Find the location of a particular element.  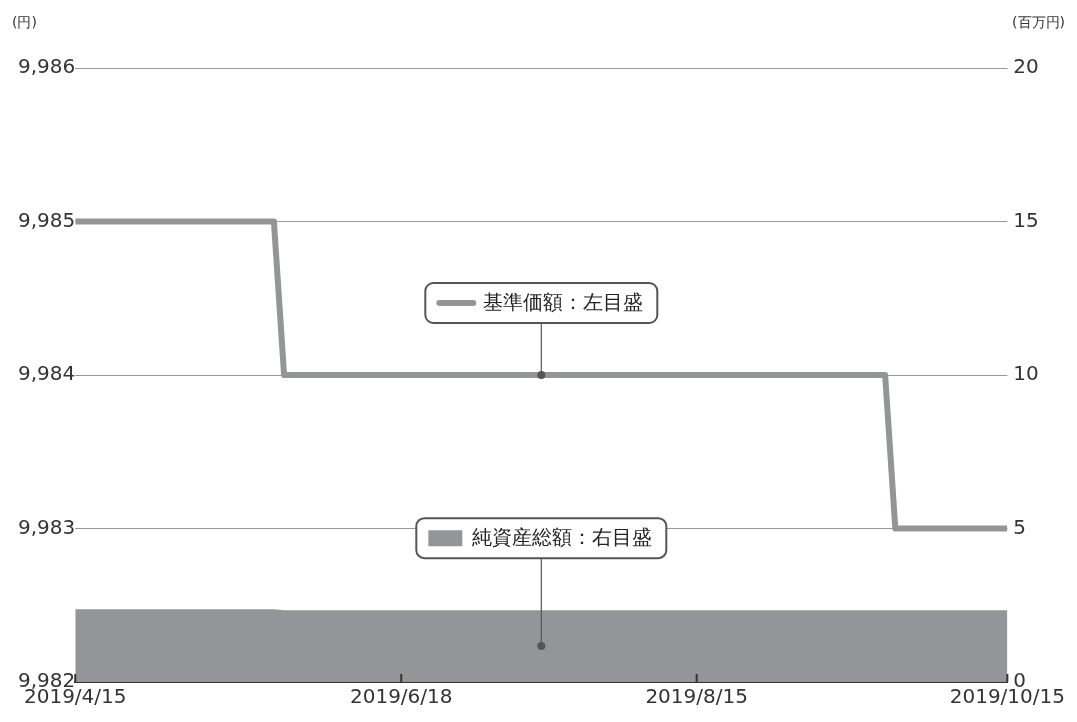

y-tick-label: 9,984 is located at coordinates (46, 373).